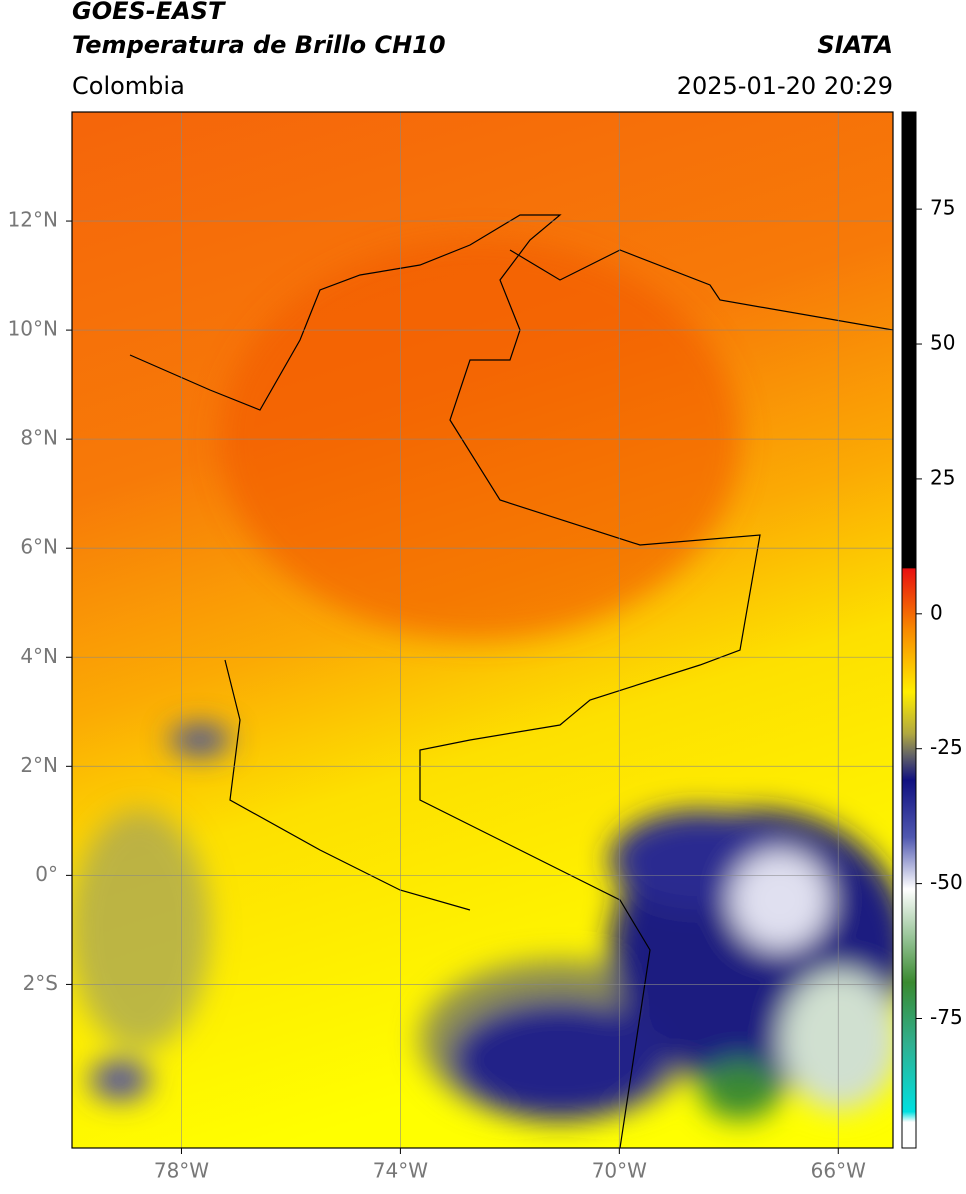 The image size is (966, 1194). Describe the element at coordinates (946, 747) in the screenshot. I see `colorbar-tick-label: -25` at that location.